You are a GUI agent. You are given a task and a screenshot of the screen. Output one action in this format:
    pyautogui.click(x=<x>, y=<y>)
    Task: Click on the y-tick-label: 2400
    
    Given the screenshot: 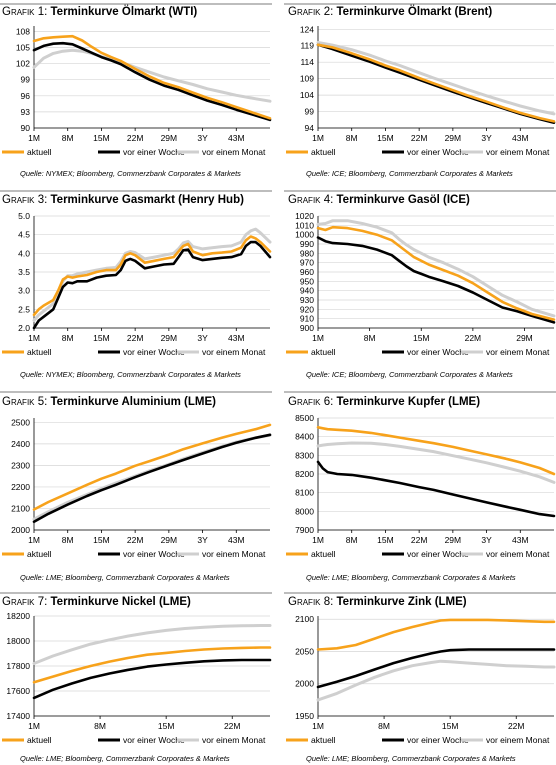 What is the action you would take?
    pyautogui.click(x=20, y=444)
    